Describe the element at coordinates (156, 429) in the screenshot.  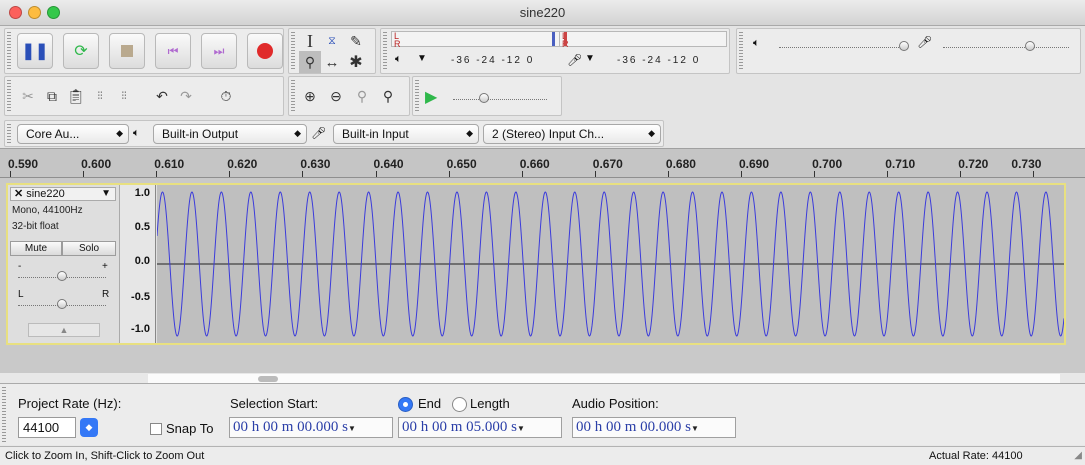
I see `snap-to-checkbox` at that location.